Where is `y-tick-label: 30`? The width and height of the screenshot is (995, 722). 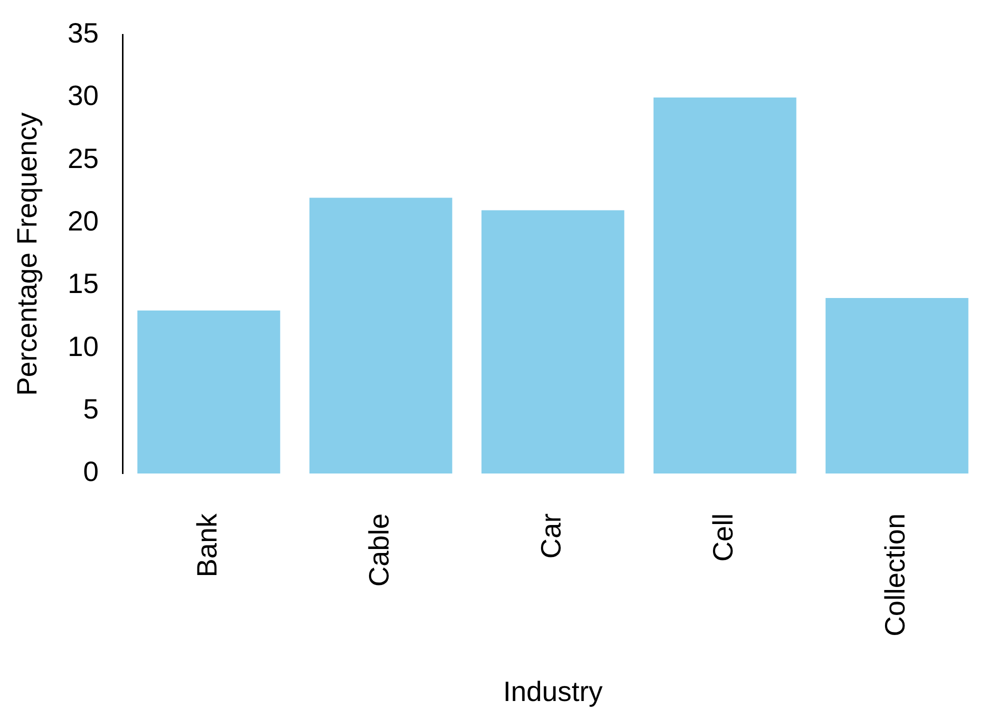 y-tick-label: 30 is located at coordinates (83, 96).